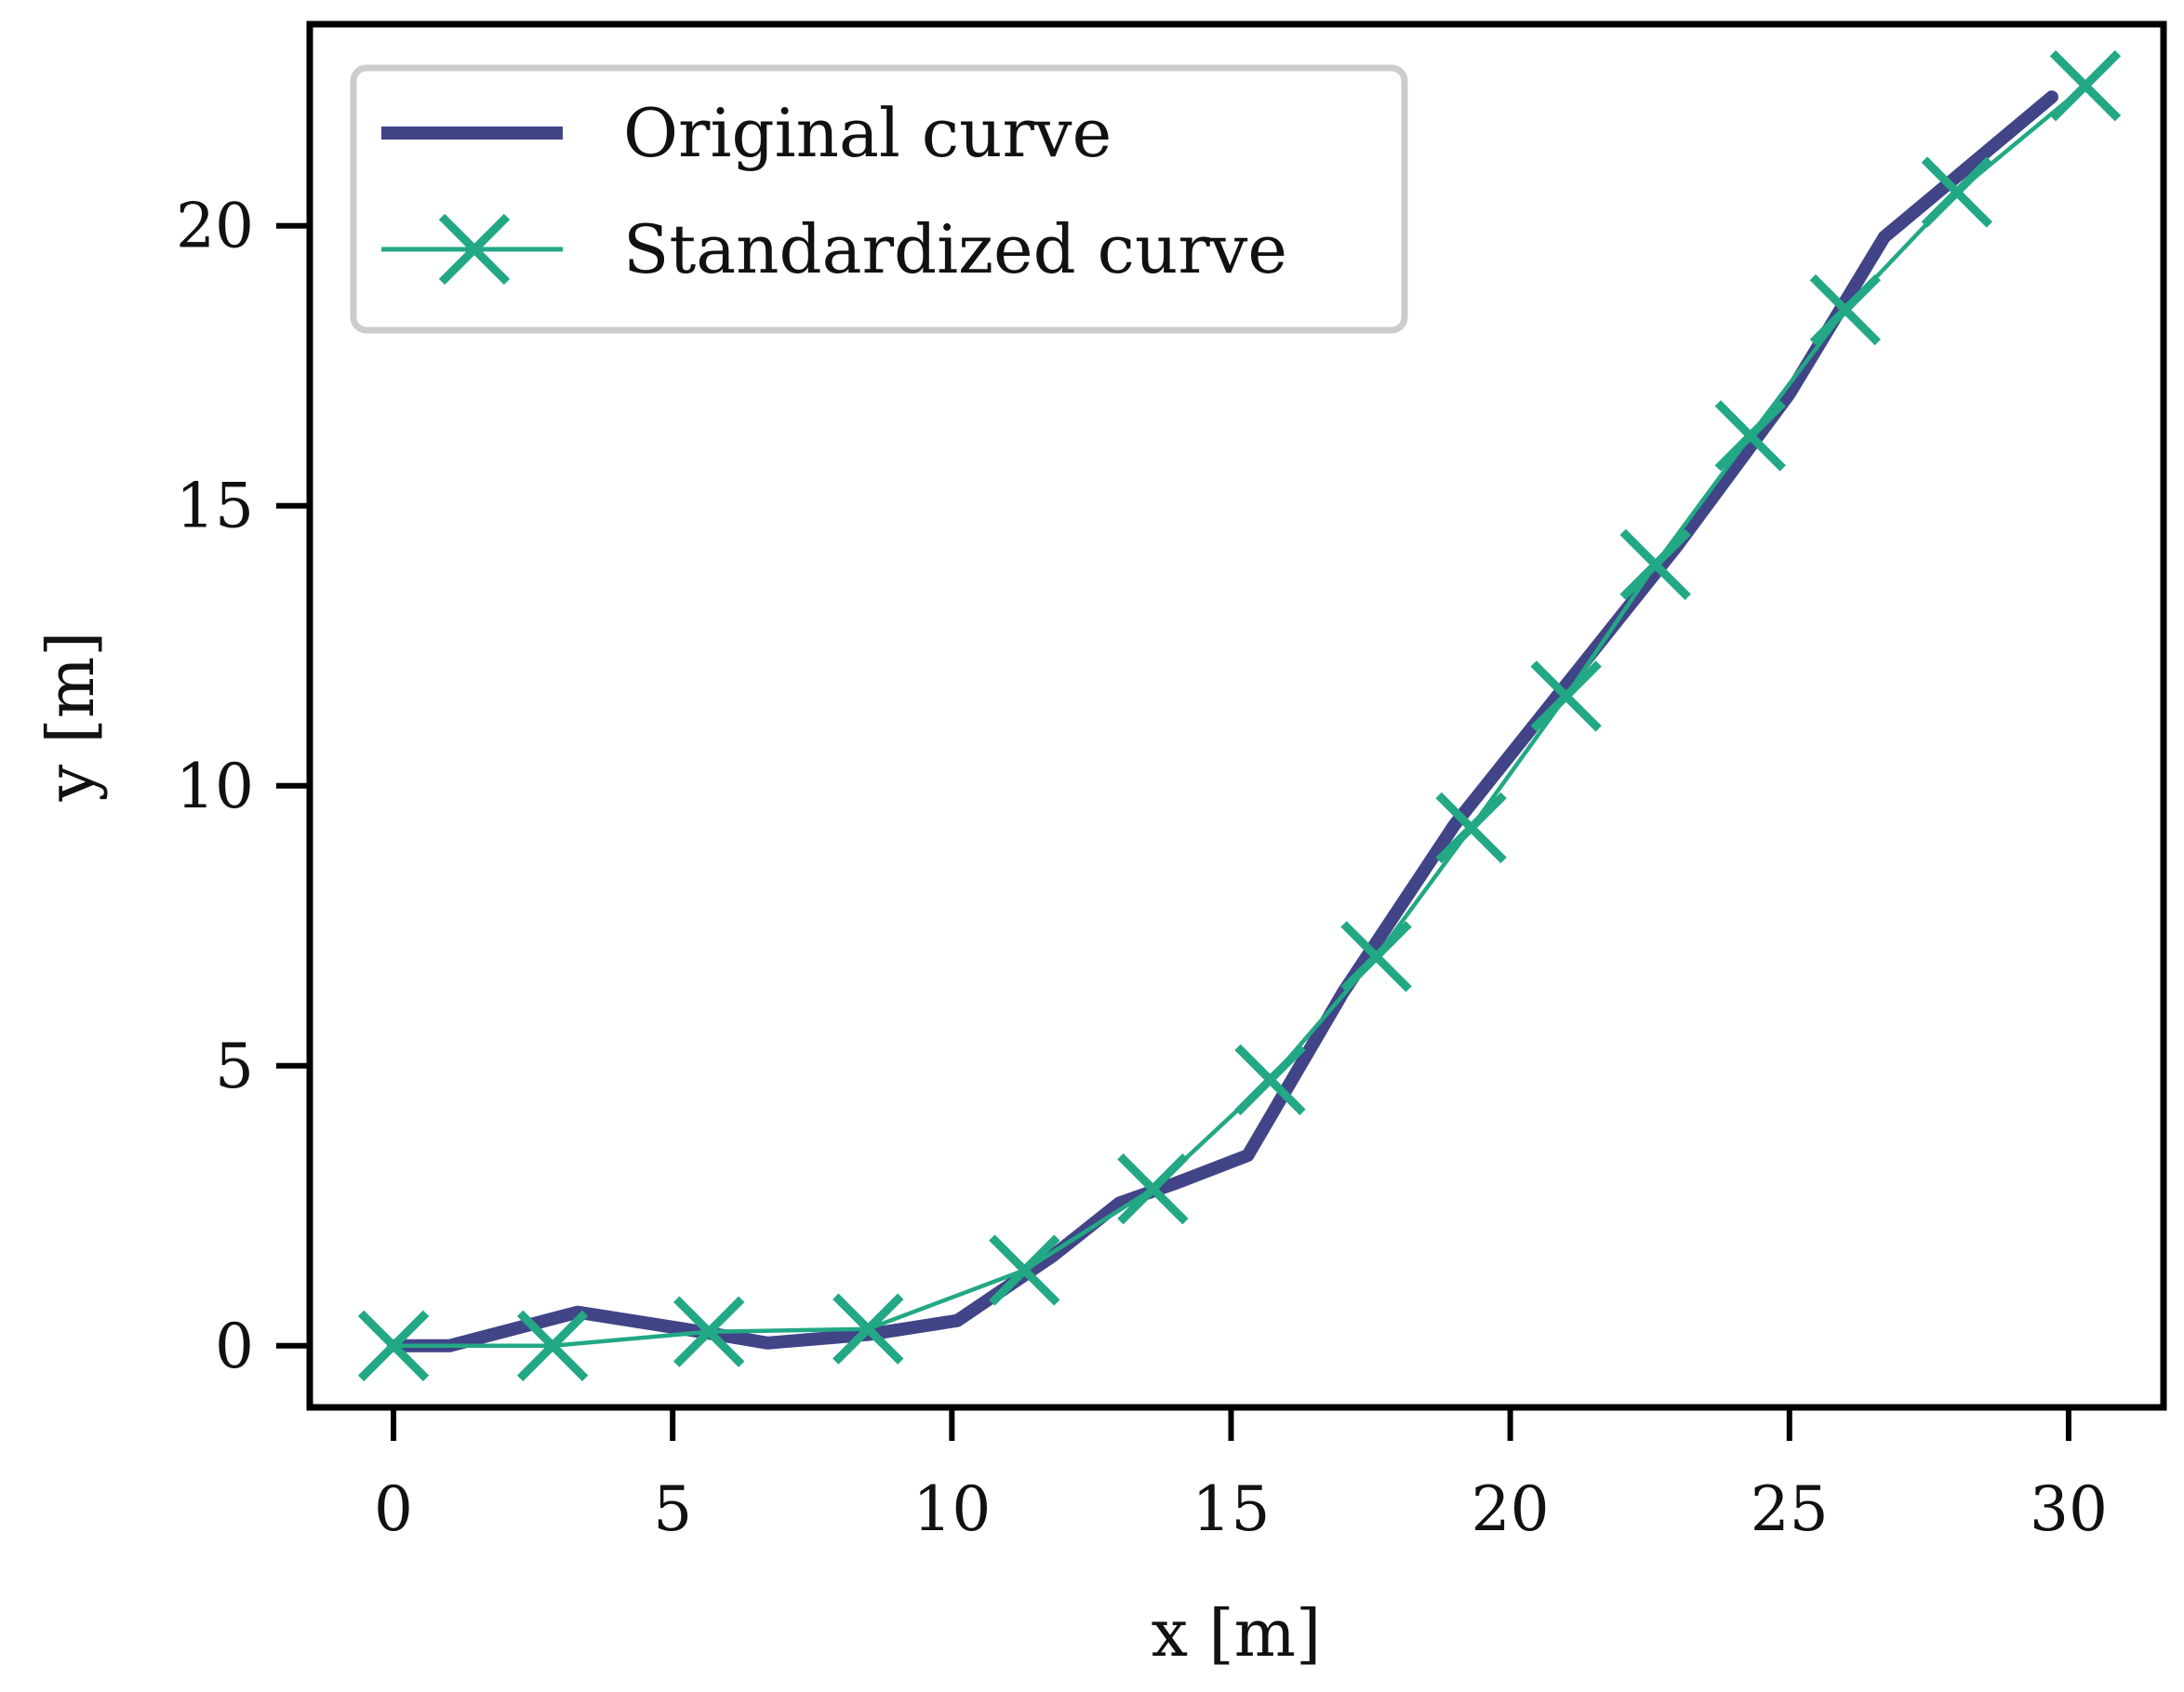  I want to click on y-tick-label-3: 15, so click(215, 506).